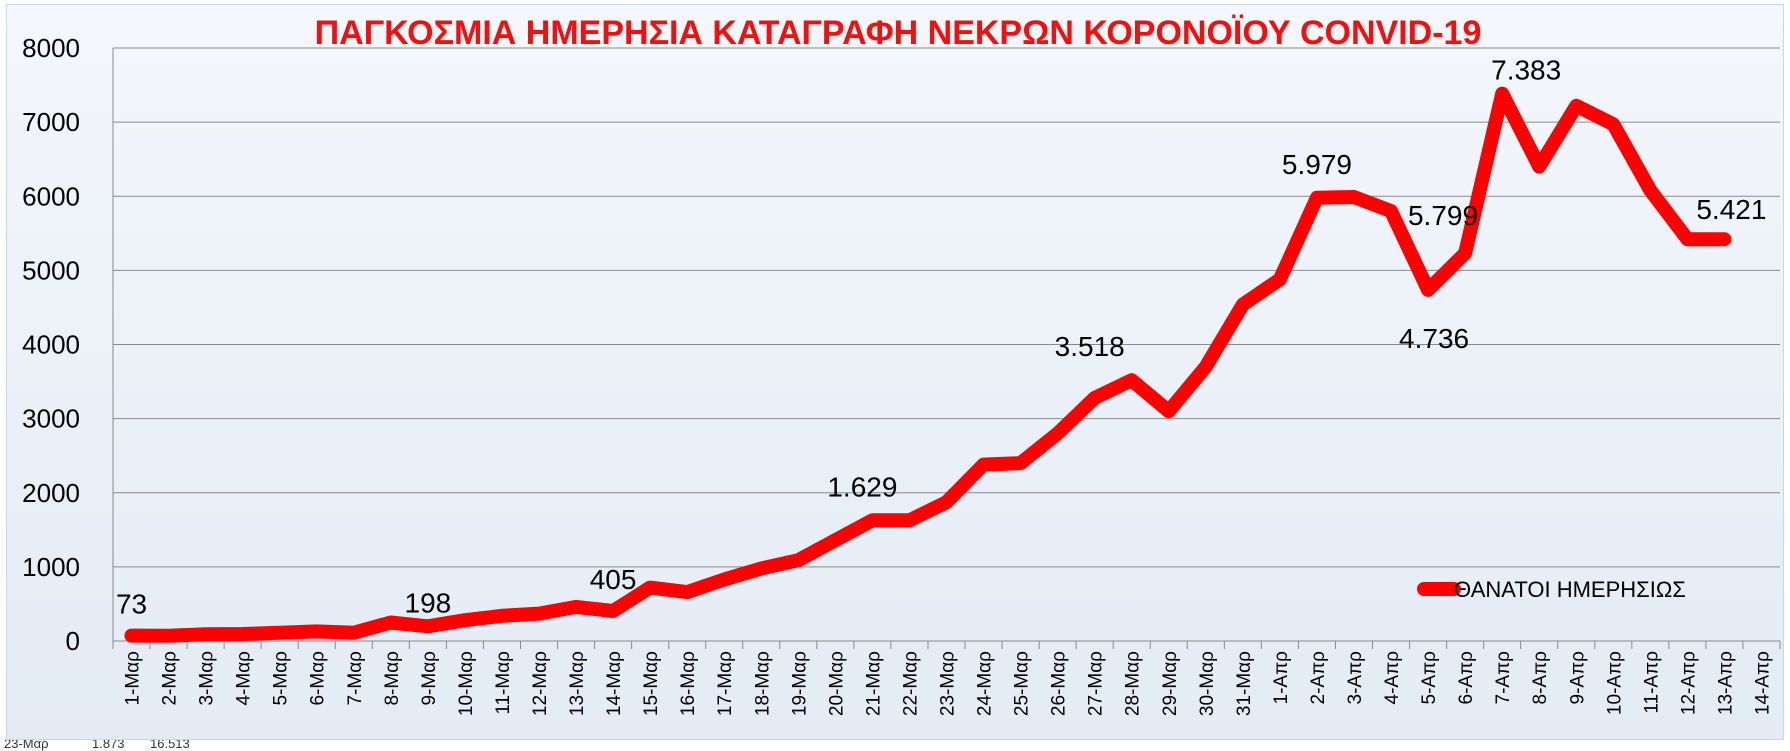  What do you see at coordinates (466, 683) in the screenshot?
I see `x-tick-label: 10-Μαρ` at bounding box center [466, 683].